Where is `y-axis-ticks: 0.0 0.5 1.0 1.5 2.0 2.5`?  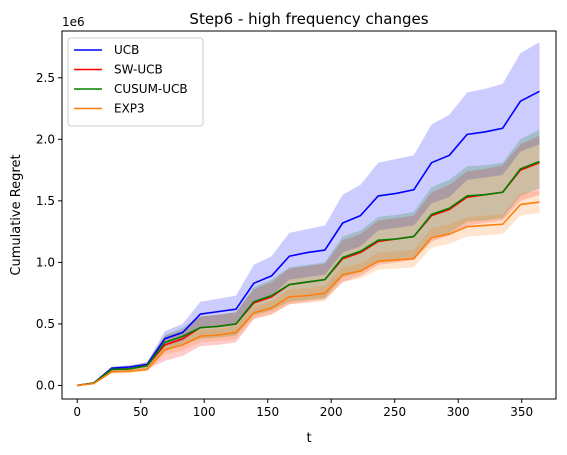
y-axis-ticks: 0.0 0.5 1.0 1.5 2.0 2.5 is located at coordinates (49, 231).